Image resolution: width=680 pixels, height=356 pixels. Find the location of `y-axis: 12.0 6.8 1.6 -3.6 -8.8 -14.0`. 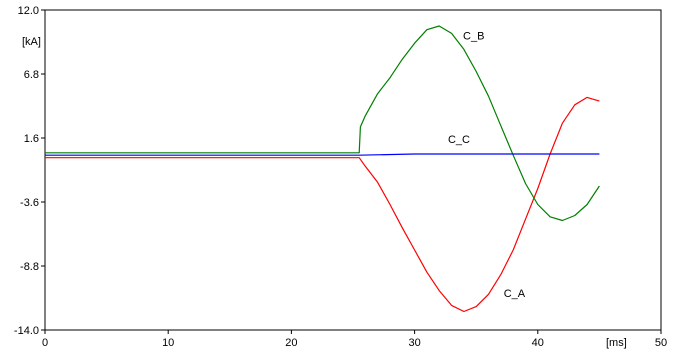

y-axis: 12.0 6.8 1.6 -3.6 -8.8 -14.0 is located at coordinates (29, 171).